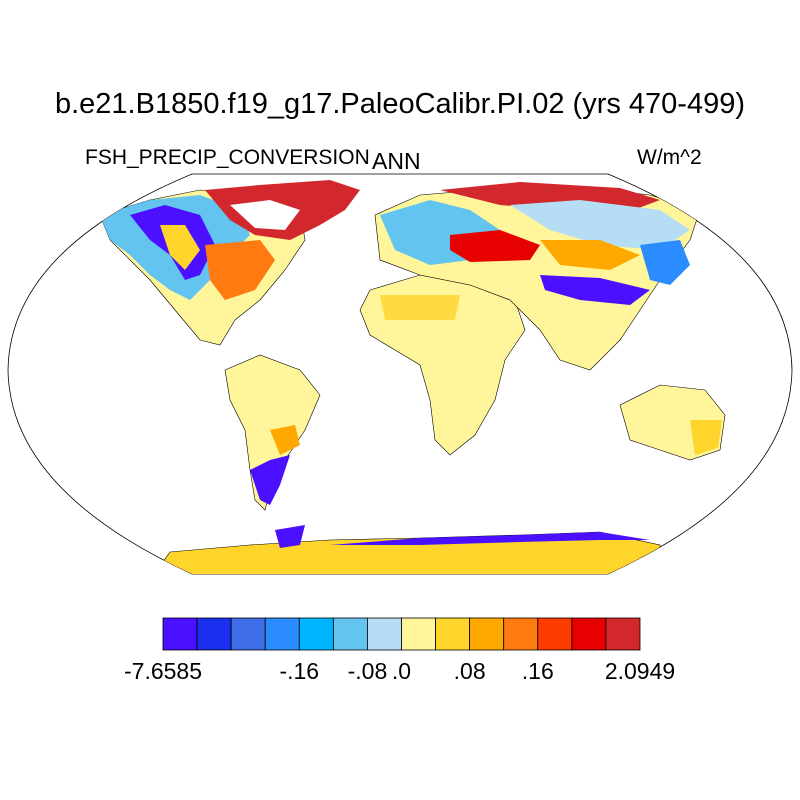  Describe the element at coordinates (595, 290) in the screenshot. I see `region-asia-band` at that location.